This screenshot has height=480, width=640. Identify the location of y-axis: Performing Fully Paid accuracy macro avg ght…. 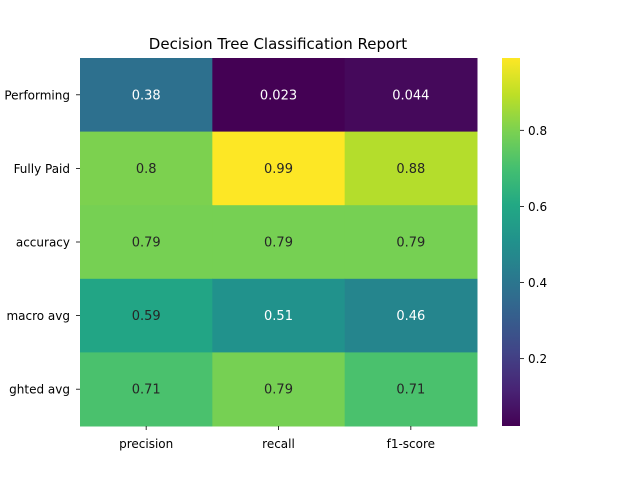
(42, 242).